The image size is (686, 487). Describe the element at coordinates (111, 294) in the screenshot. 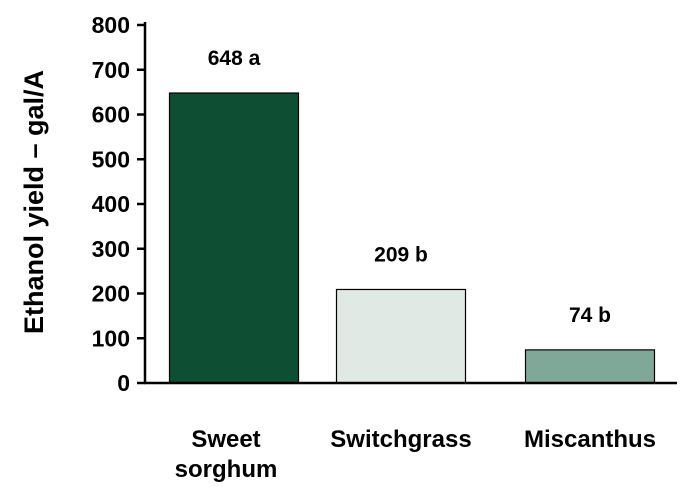

I see `y-tick-label: 200` at that location.